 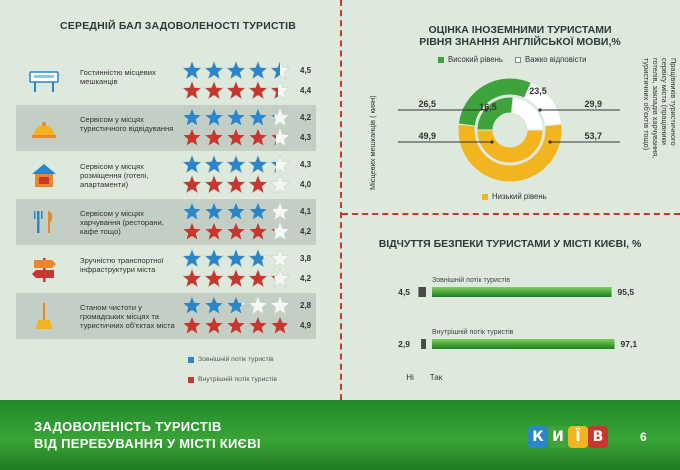 What do you see at coordinates (471, 280) in the screenshot?
I see `safety-category-label: Зовнішній потік туристів` at bounding box center [471, 280].